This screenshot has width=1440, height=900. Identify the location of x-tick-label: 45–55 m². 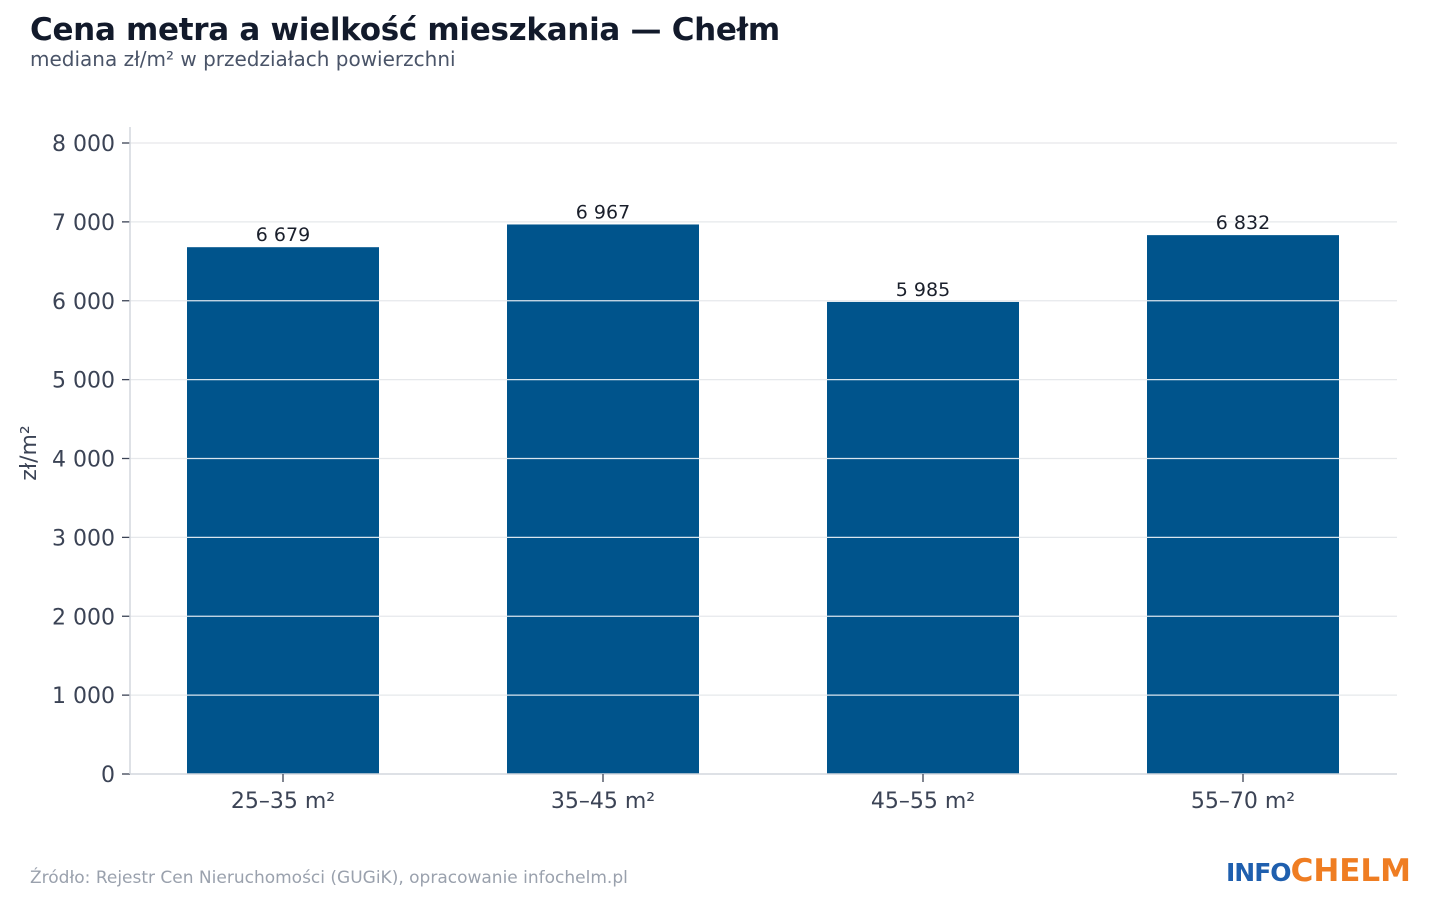
(923, 801).